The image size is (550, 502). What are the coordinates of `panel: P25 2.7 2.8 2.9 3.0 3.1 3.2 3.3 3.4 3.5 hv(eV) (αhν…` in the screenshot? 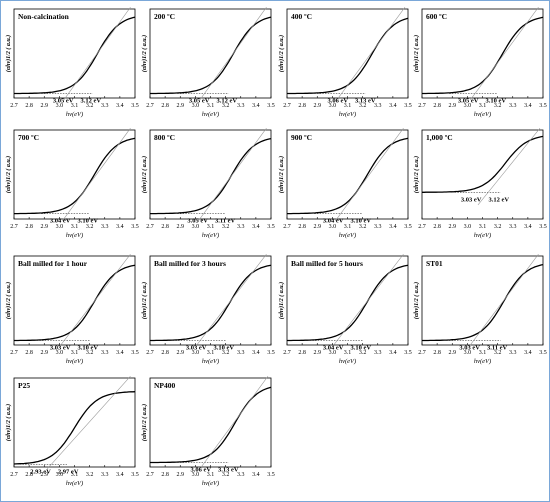 It's located at (72, 431).